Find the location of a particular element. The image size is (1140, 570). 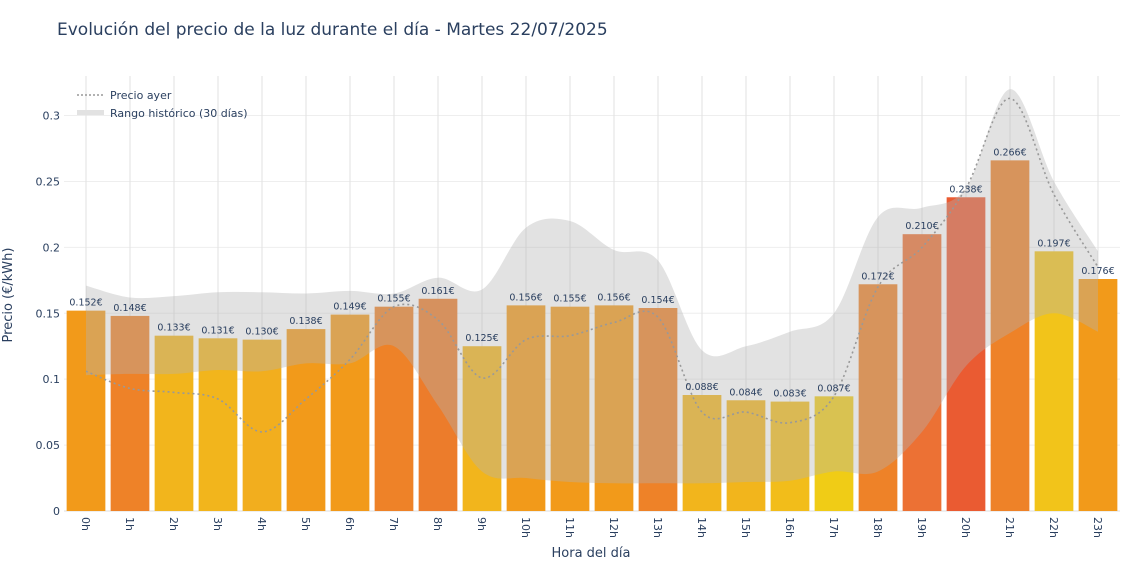

y-tick-labels: 0 0.05 0.1 0.15 0.2 0.25 0.3 is located at coordinates (48, 314).